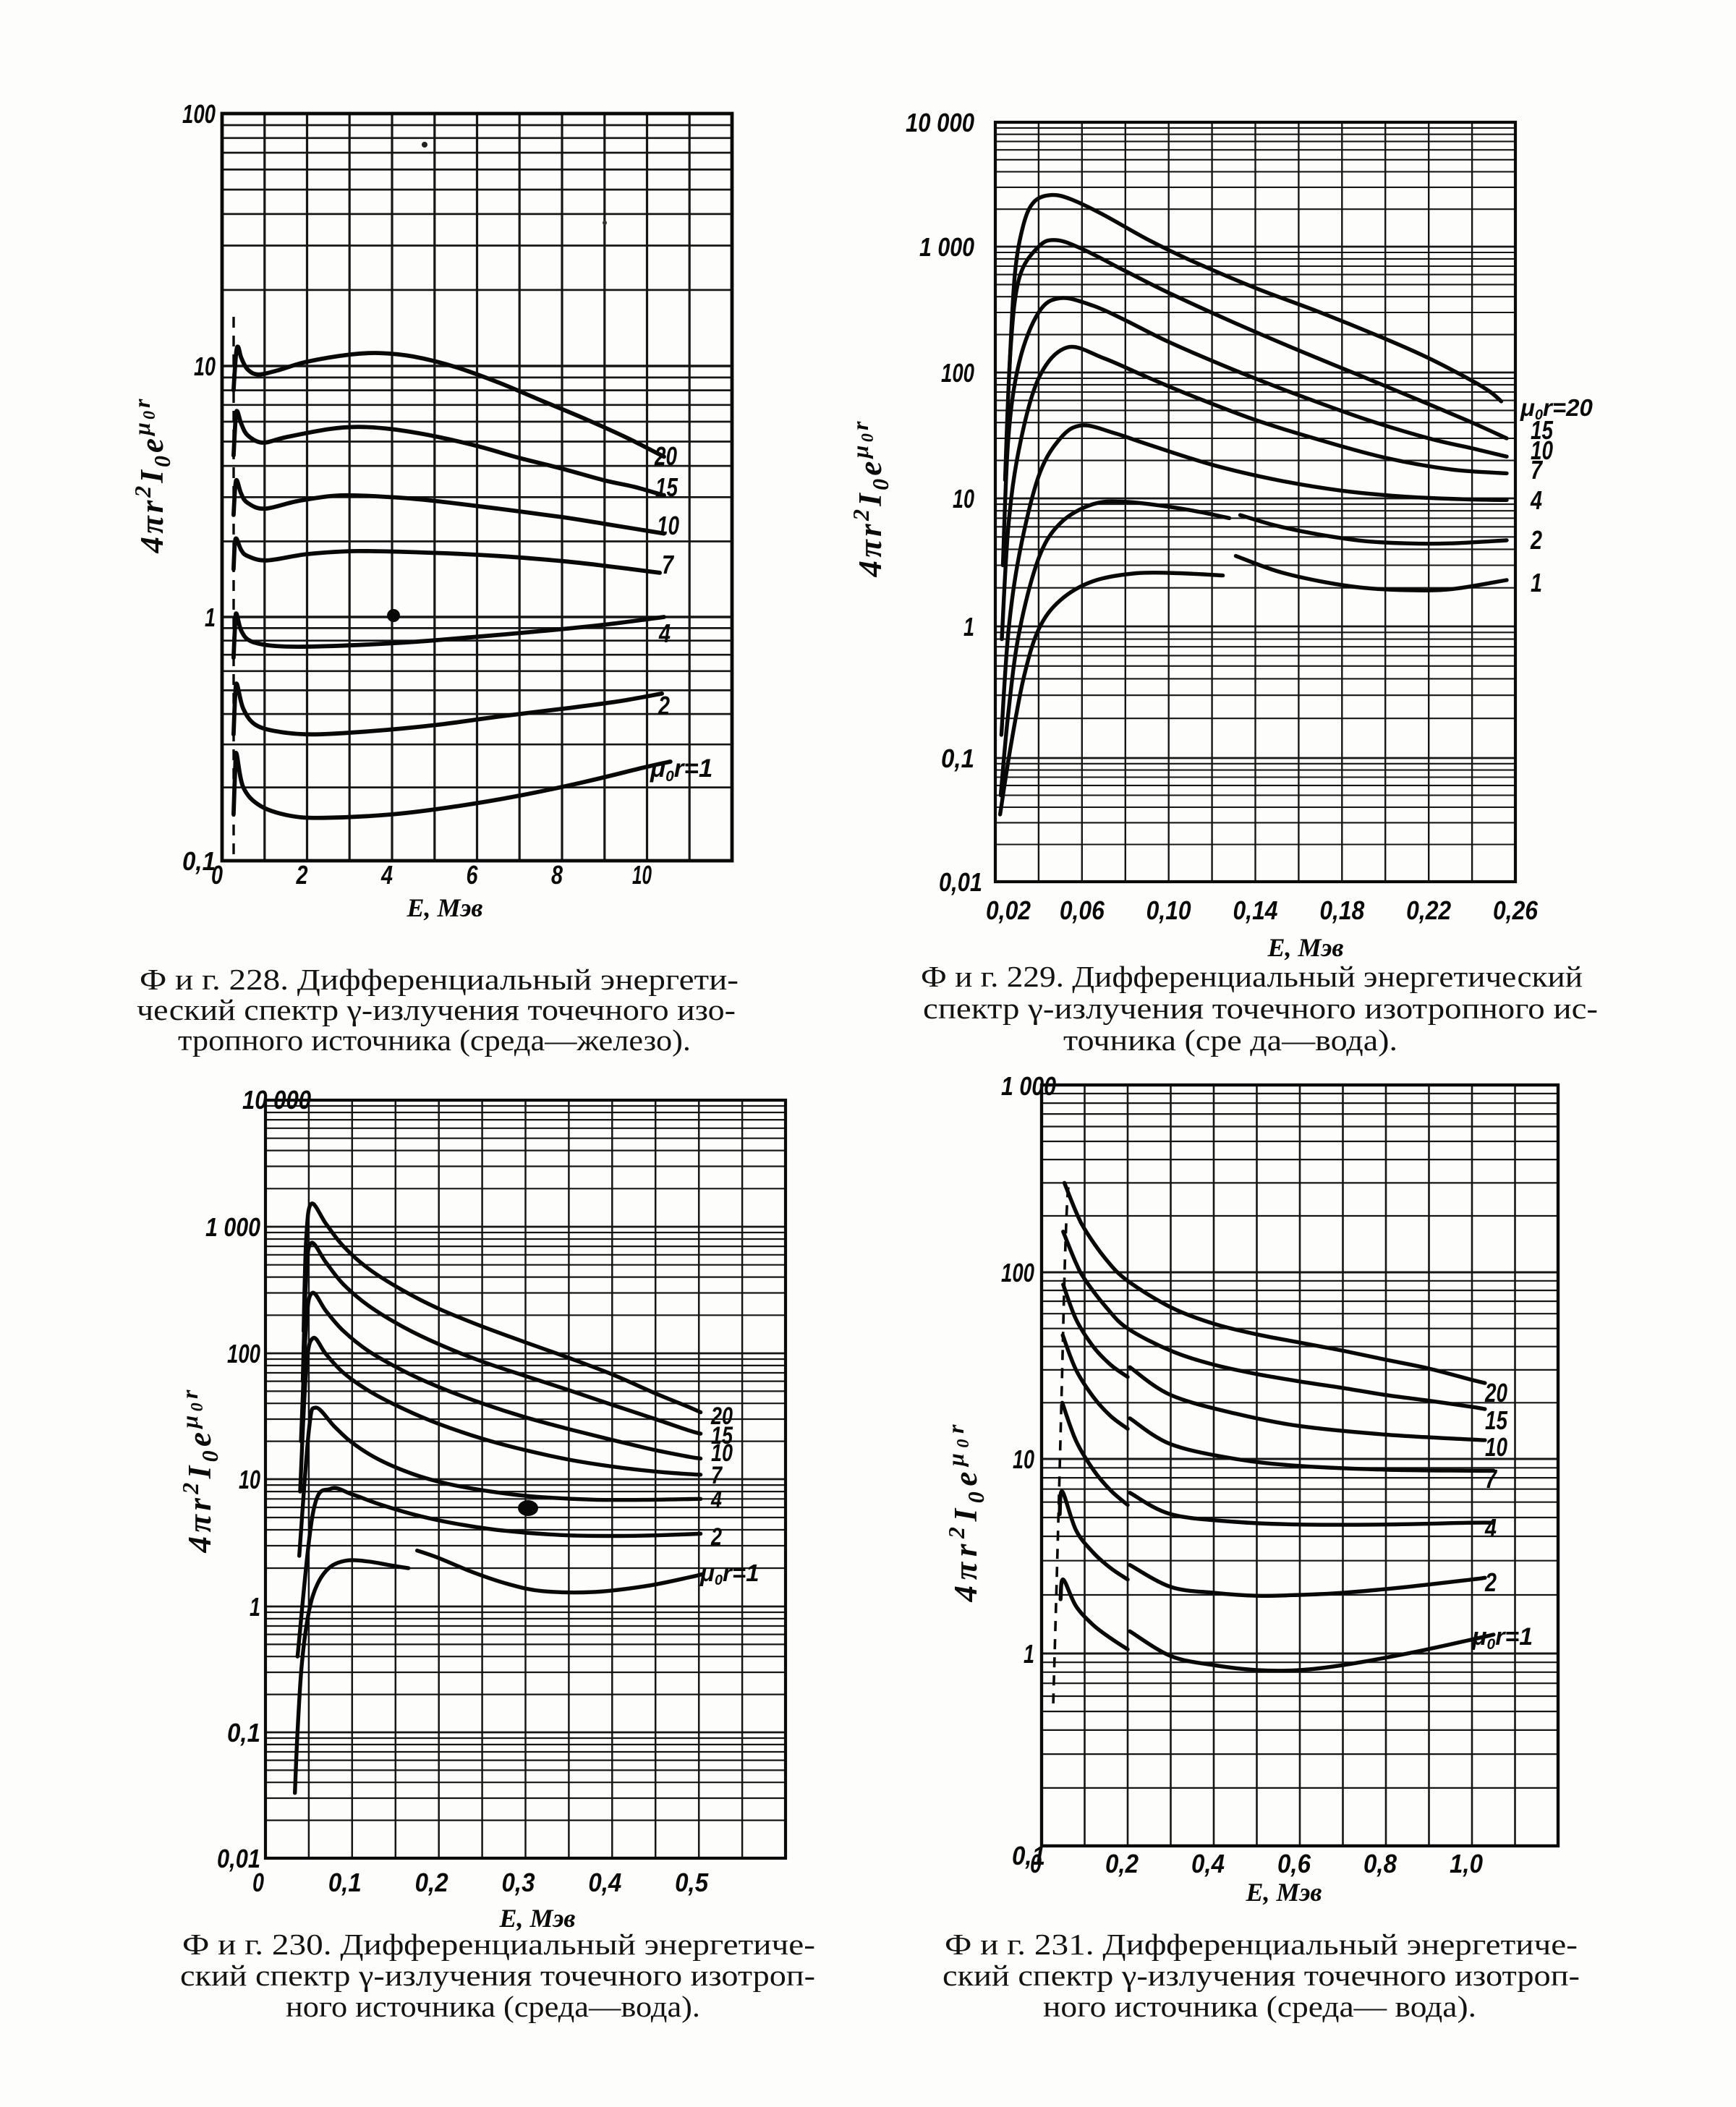  What do you see at coordinates (1556, 409) in the screenshot?
I see `svg-text: μ0r=20` at bounding box center [1556, 409].